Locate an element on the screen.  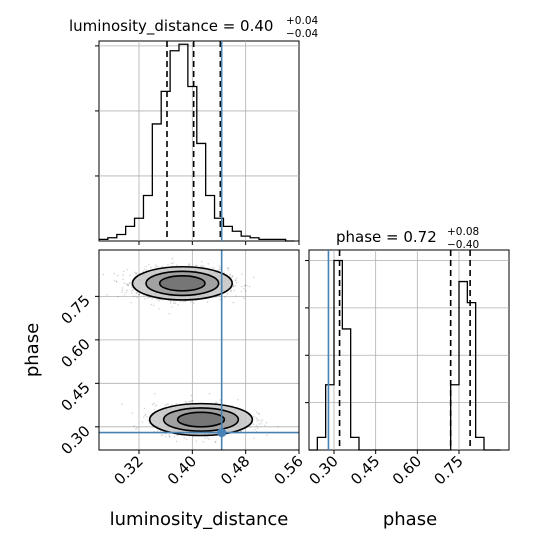
ld-title-sub: −0.04 is located at coordinates (302, 34).